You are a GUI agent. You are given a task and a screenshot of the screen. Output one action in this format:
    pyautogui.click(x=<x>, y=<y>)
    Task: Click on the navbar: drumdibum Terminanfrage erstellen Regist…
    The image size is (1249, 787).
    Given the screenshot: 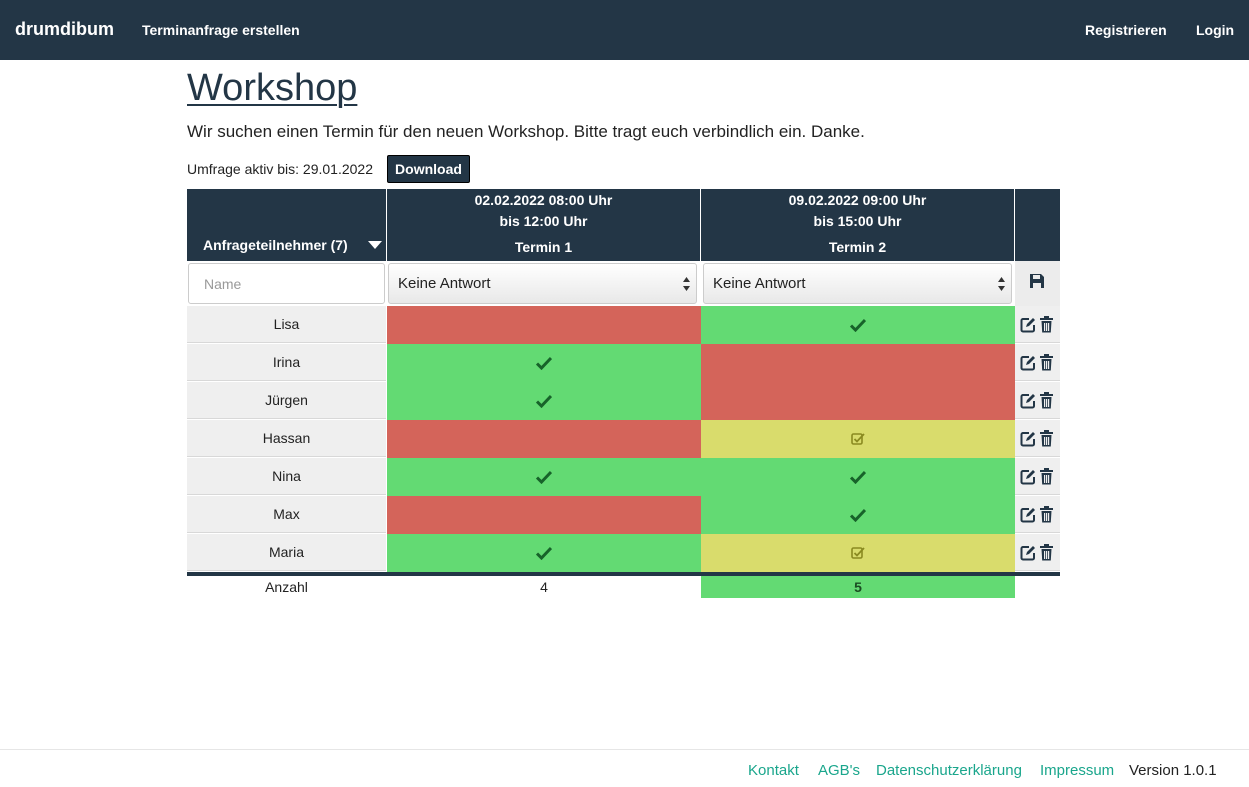 What is the action you would take?
    pyautogui.click(x=624, y=30)
    